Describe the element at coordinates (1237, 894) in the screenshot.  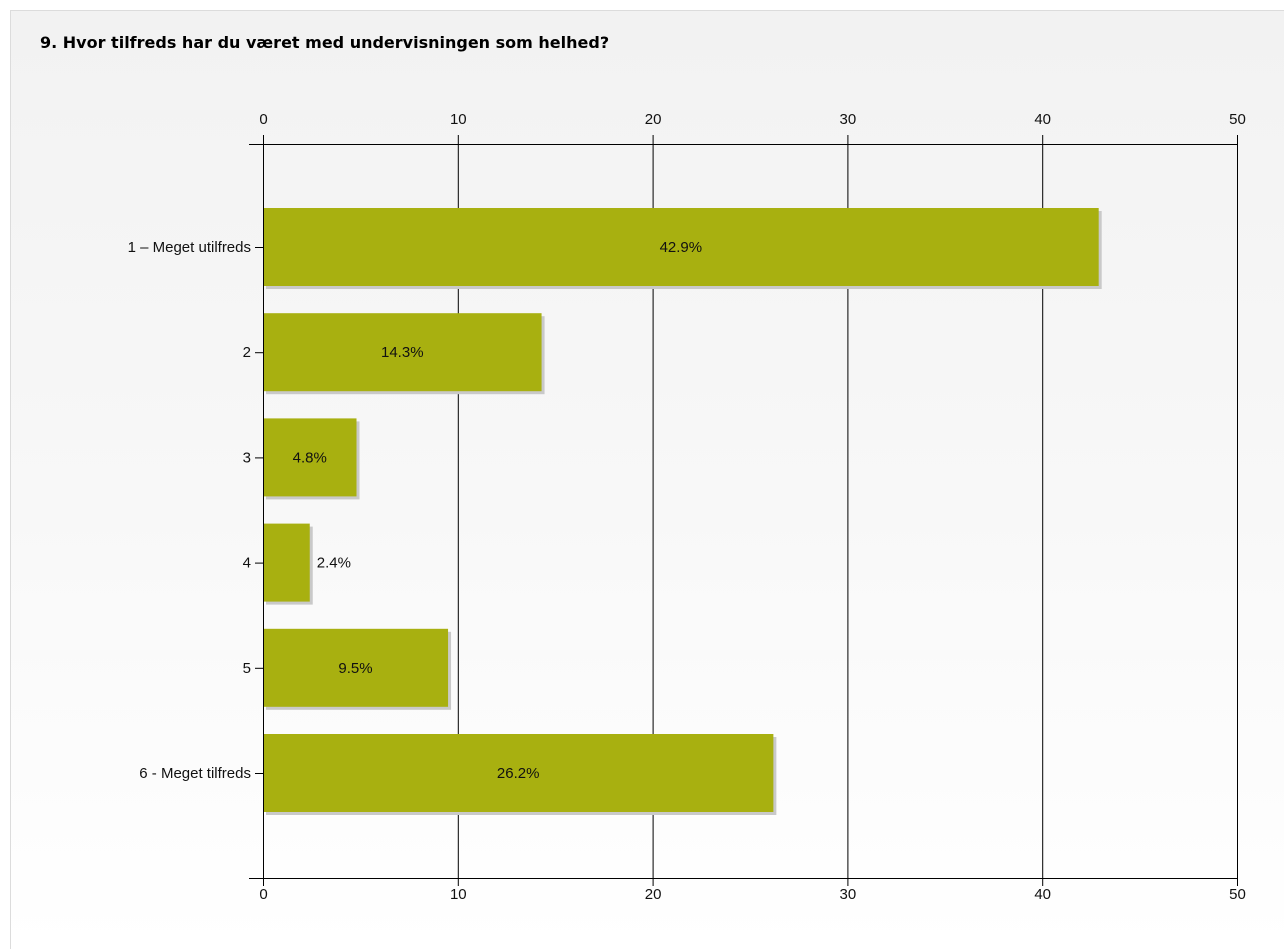
I see `bottom-tick-label-50: 50` at that location.